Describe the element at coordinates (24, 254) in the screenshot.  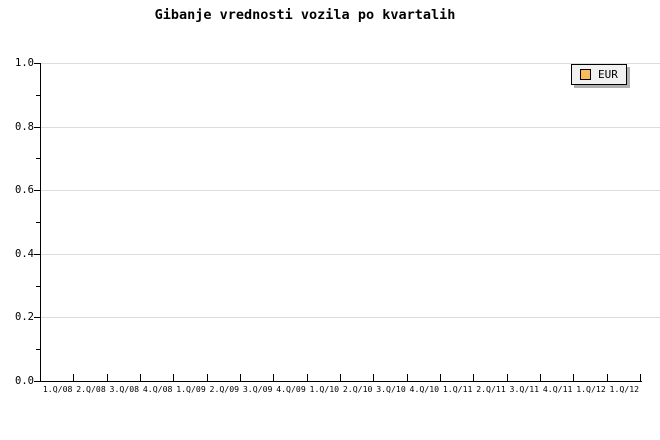
I see `y-tick-label: 0.4` at that location.